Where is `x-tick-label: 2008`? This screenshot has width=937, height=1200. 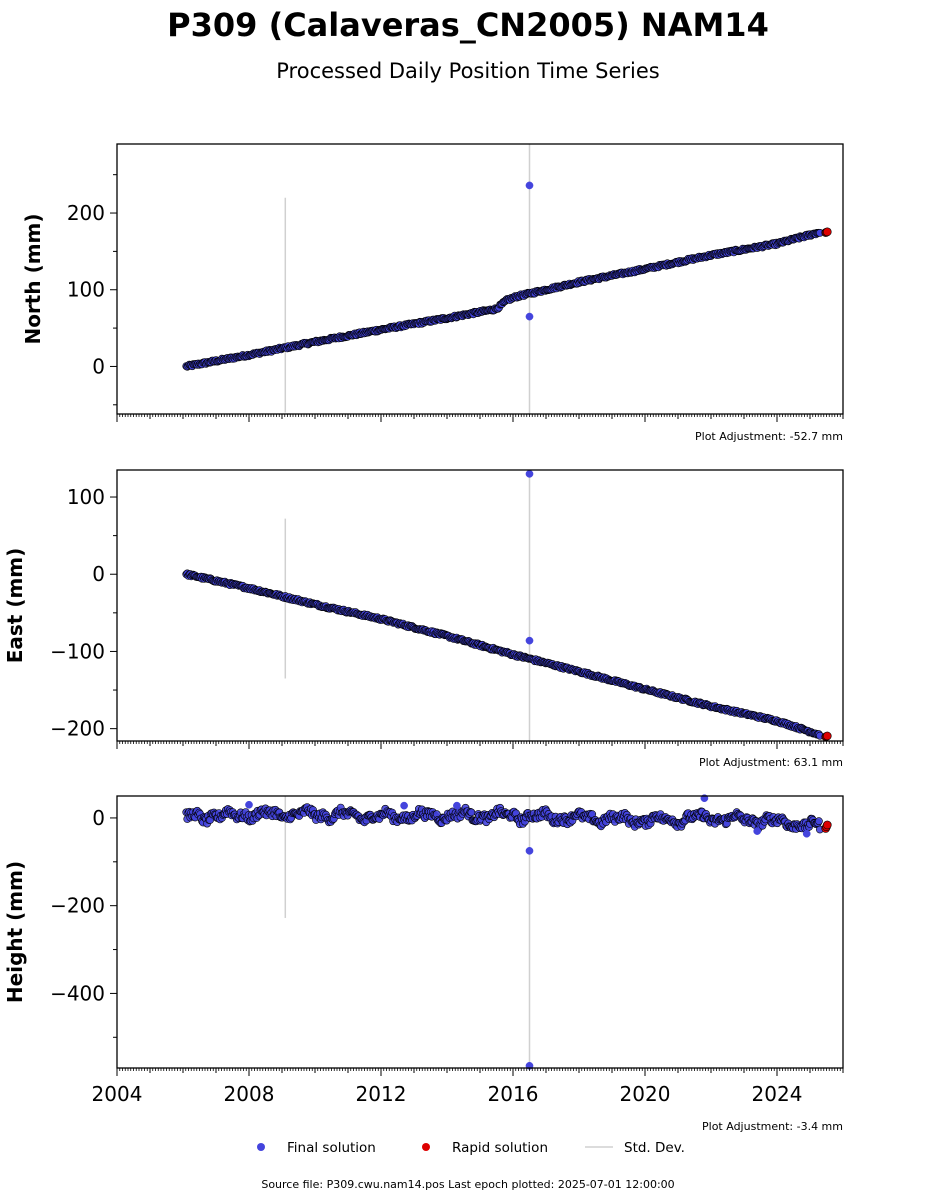
x-tick-label: 2008 is located at coordinates (249, 1094).